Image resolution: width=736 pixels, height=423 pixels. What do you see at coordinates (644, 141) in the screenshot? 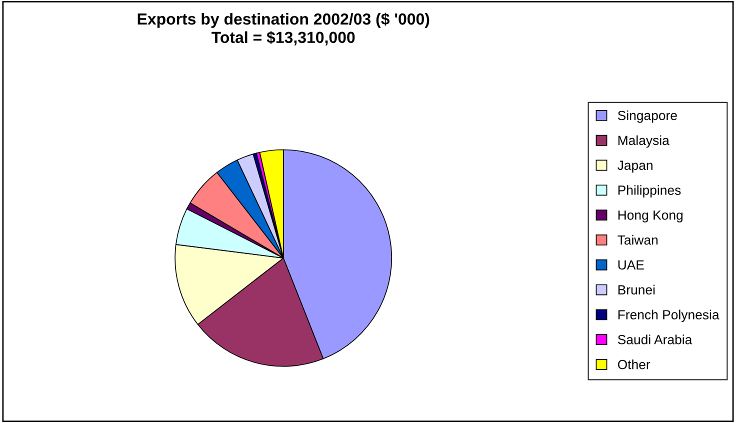
I see `legend-label: Malaysia` at bounding box center [644, 141].